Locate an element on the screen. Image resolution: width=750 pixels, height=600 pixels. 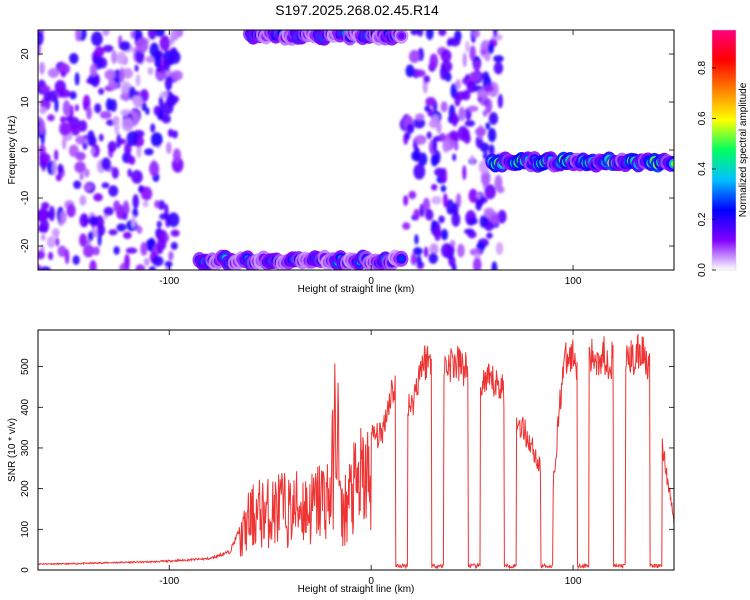
spectrogram-x-tick-label: -100 is located at coordinates (169, 281).